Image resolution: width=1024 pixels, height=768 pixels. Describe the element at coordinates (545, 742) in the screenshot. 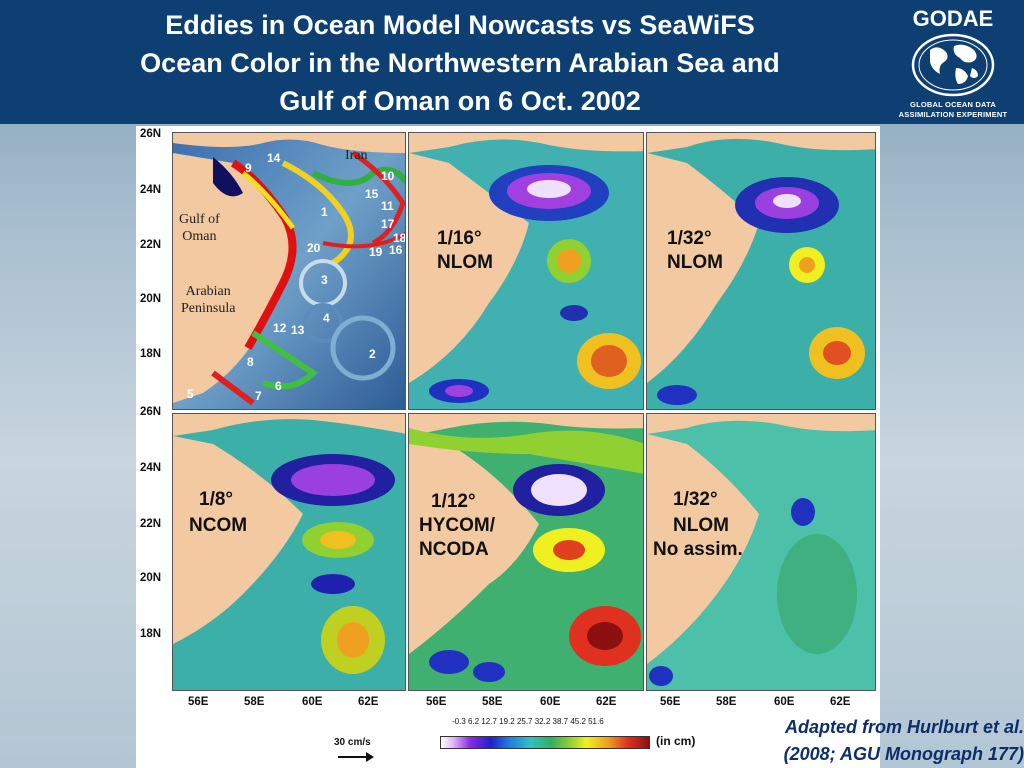

I see `colorbar` at that location.